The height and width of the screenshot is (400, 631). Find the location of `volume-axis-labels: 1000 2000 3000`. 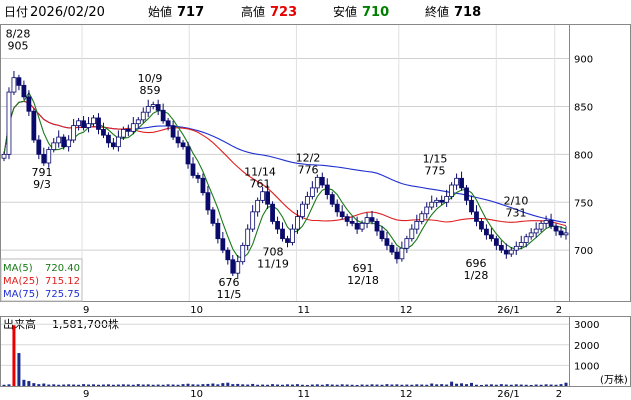

volume-axis-labels: 1000 2000 3000 is located at coordinates (586, 346).